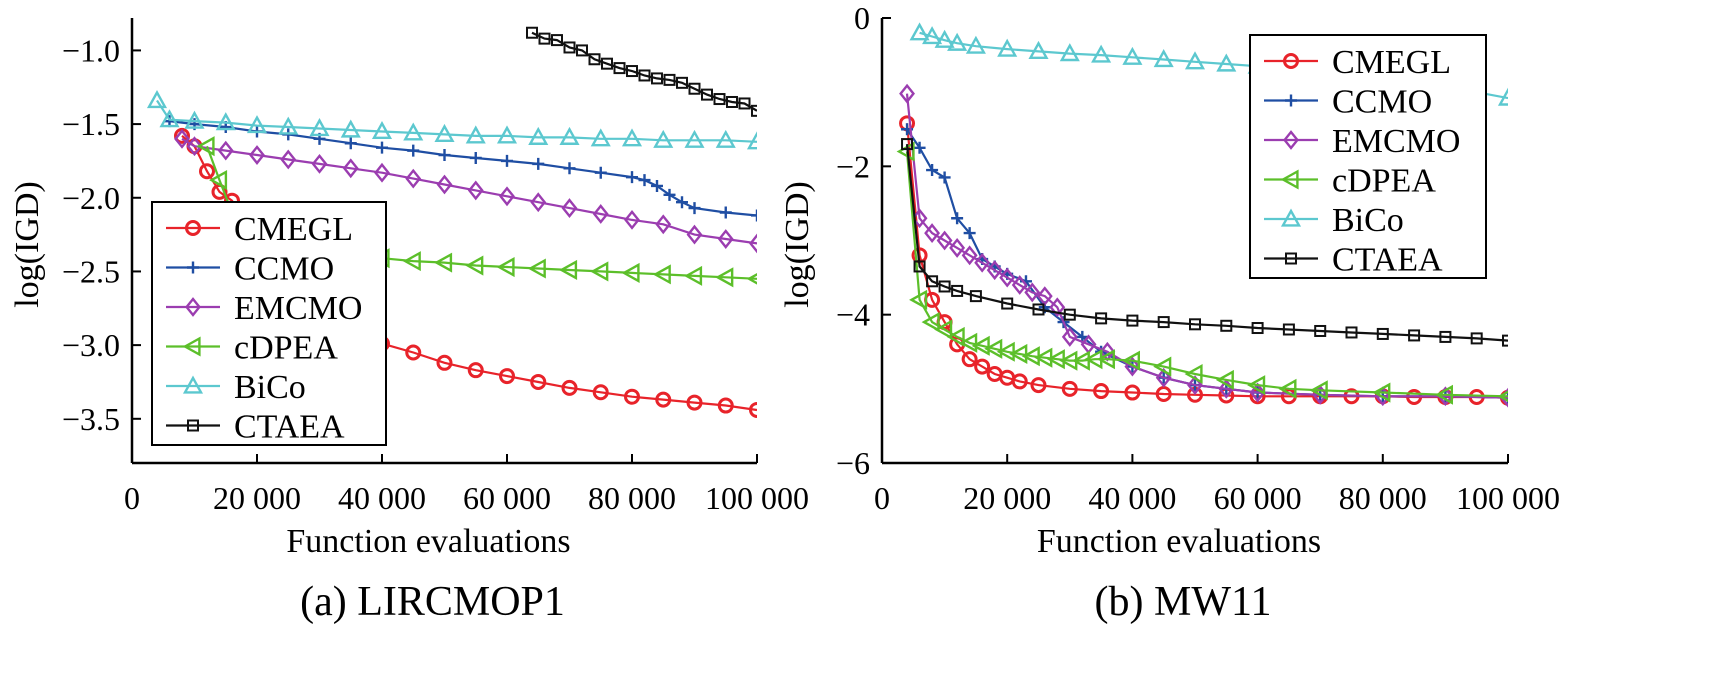  What do you see at coordinates (1396, 141) in the screenshot?
I see `legend-label: EMCMO` at bounding box center [1396, 141].